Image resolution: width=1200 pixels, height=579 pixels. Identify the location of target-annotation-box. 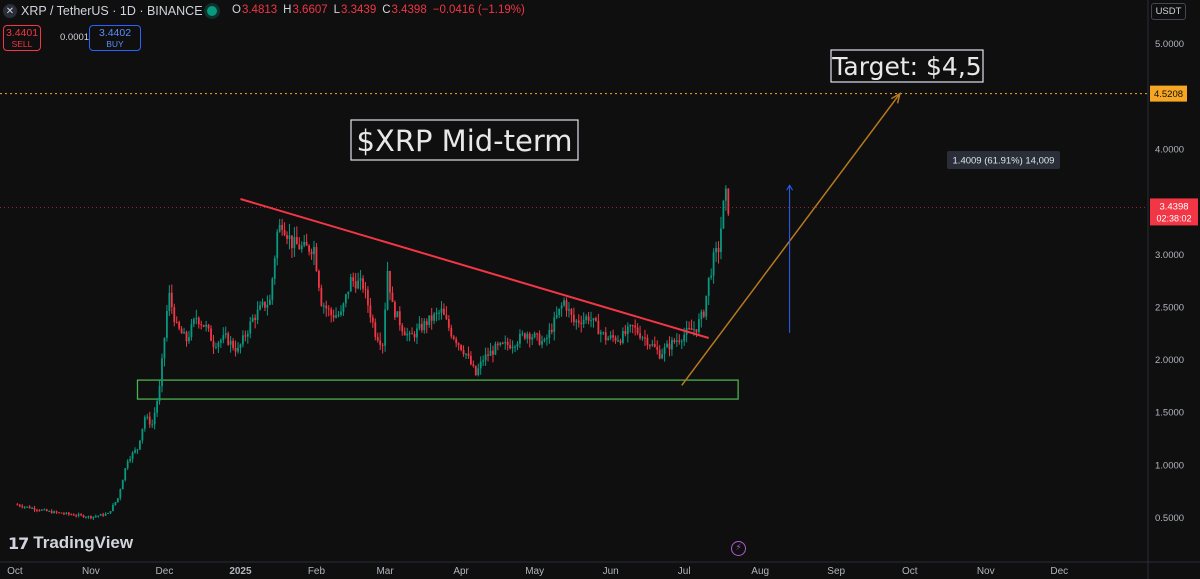
(907, 66).